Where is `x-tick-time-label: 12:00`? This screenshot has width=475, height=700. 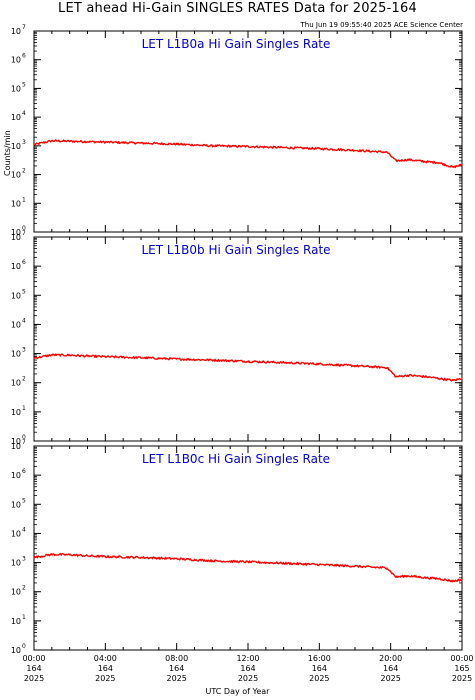 x-tick-time-label: 12:00 is located at coordinates (247, 658).